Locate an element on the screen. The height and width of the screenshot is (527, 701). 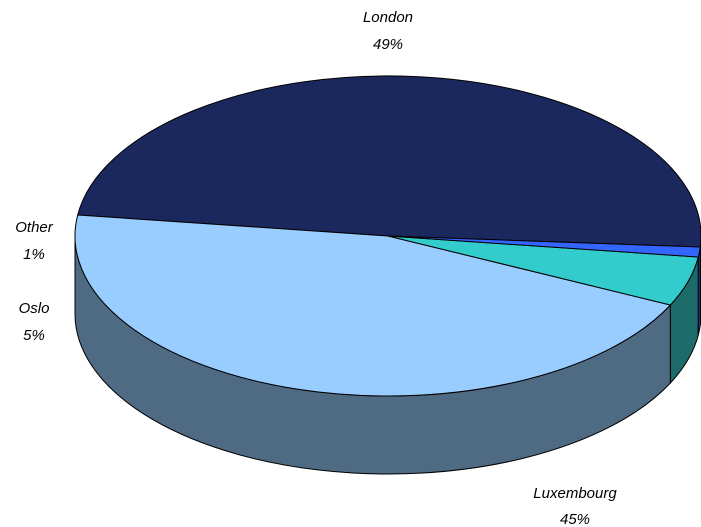
slice-label-other: Other is located at coordinates (34, 227).